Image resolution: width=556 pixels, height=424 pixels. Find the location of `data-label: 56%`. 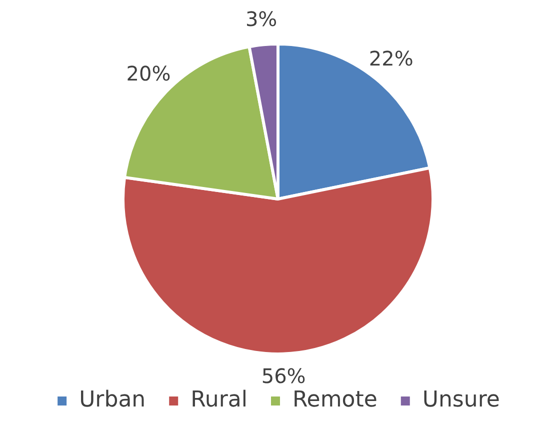

data-label: 56% is located at coordinates (283, 376).